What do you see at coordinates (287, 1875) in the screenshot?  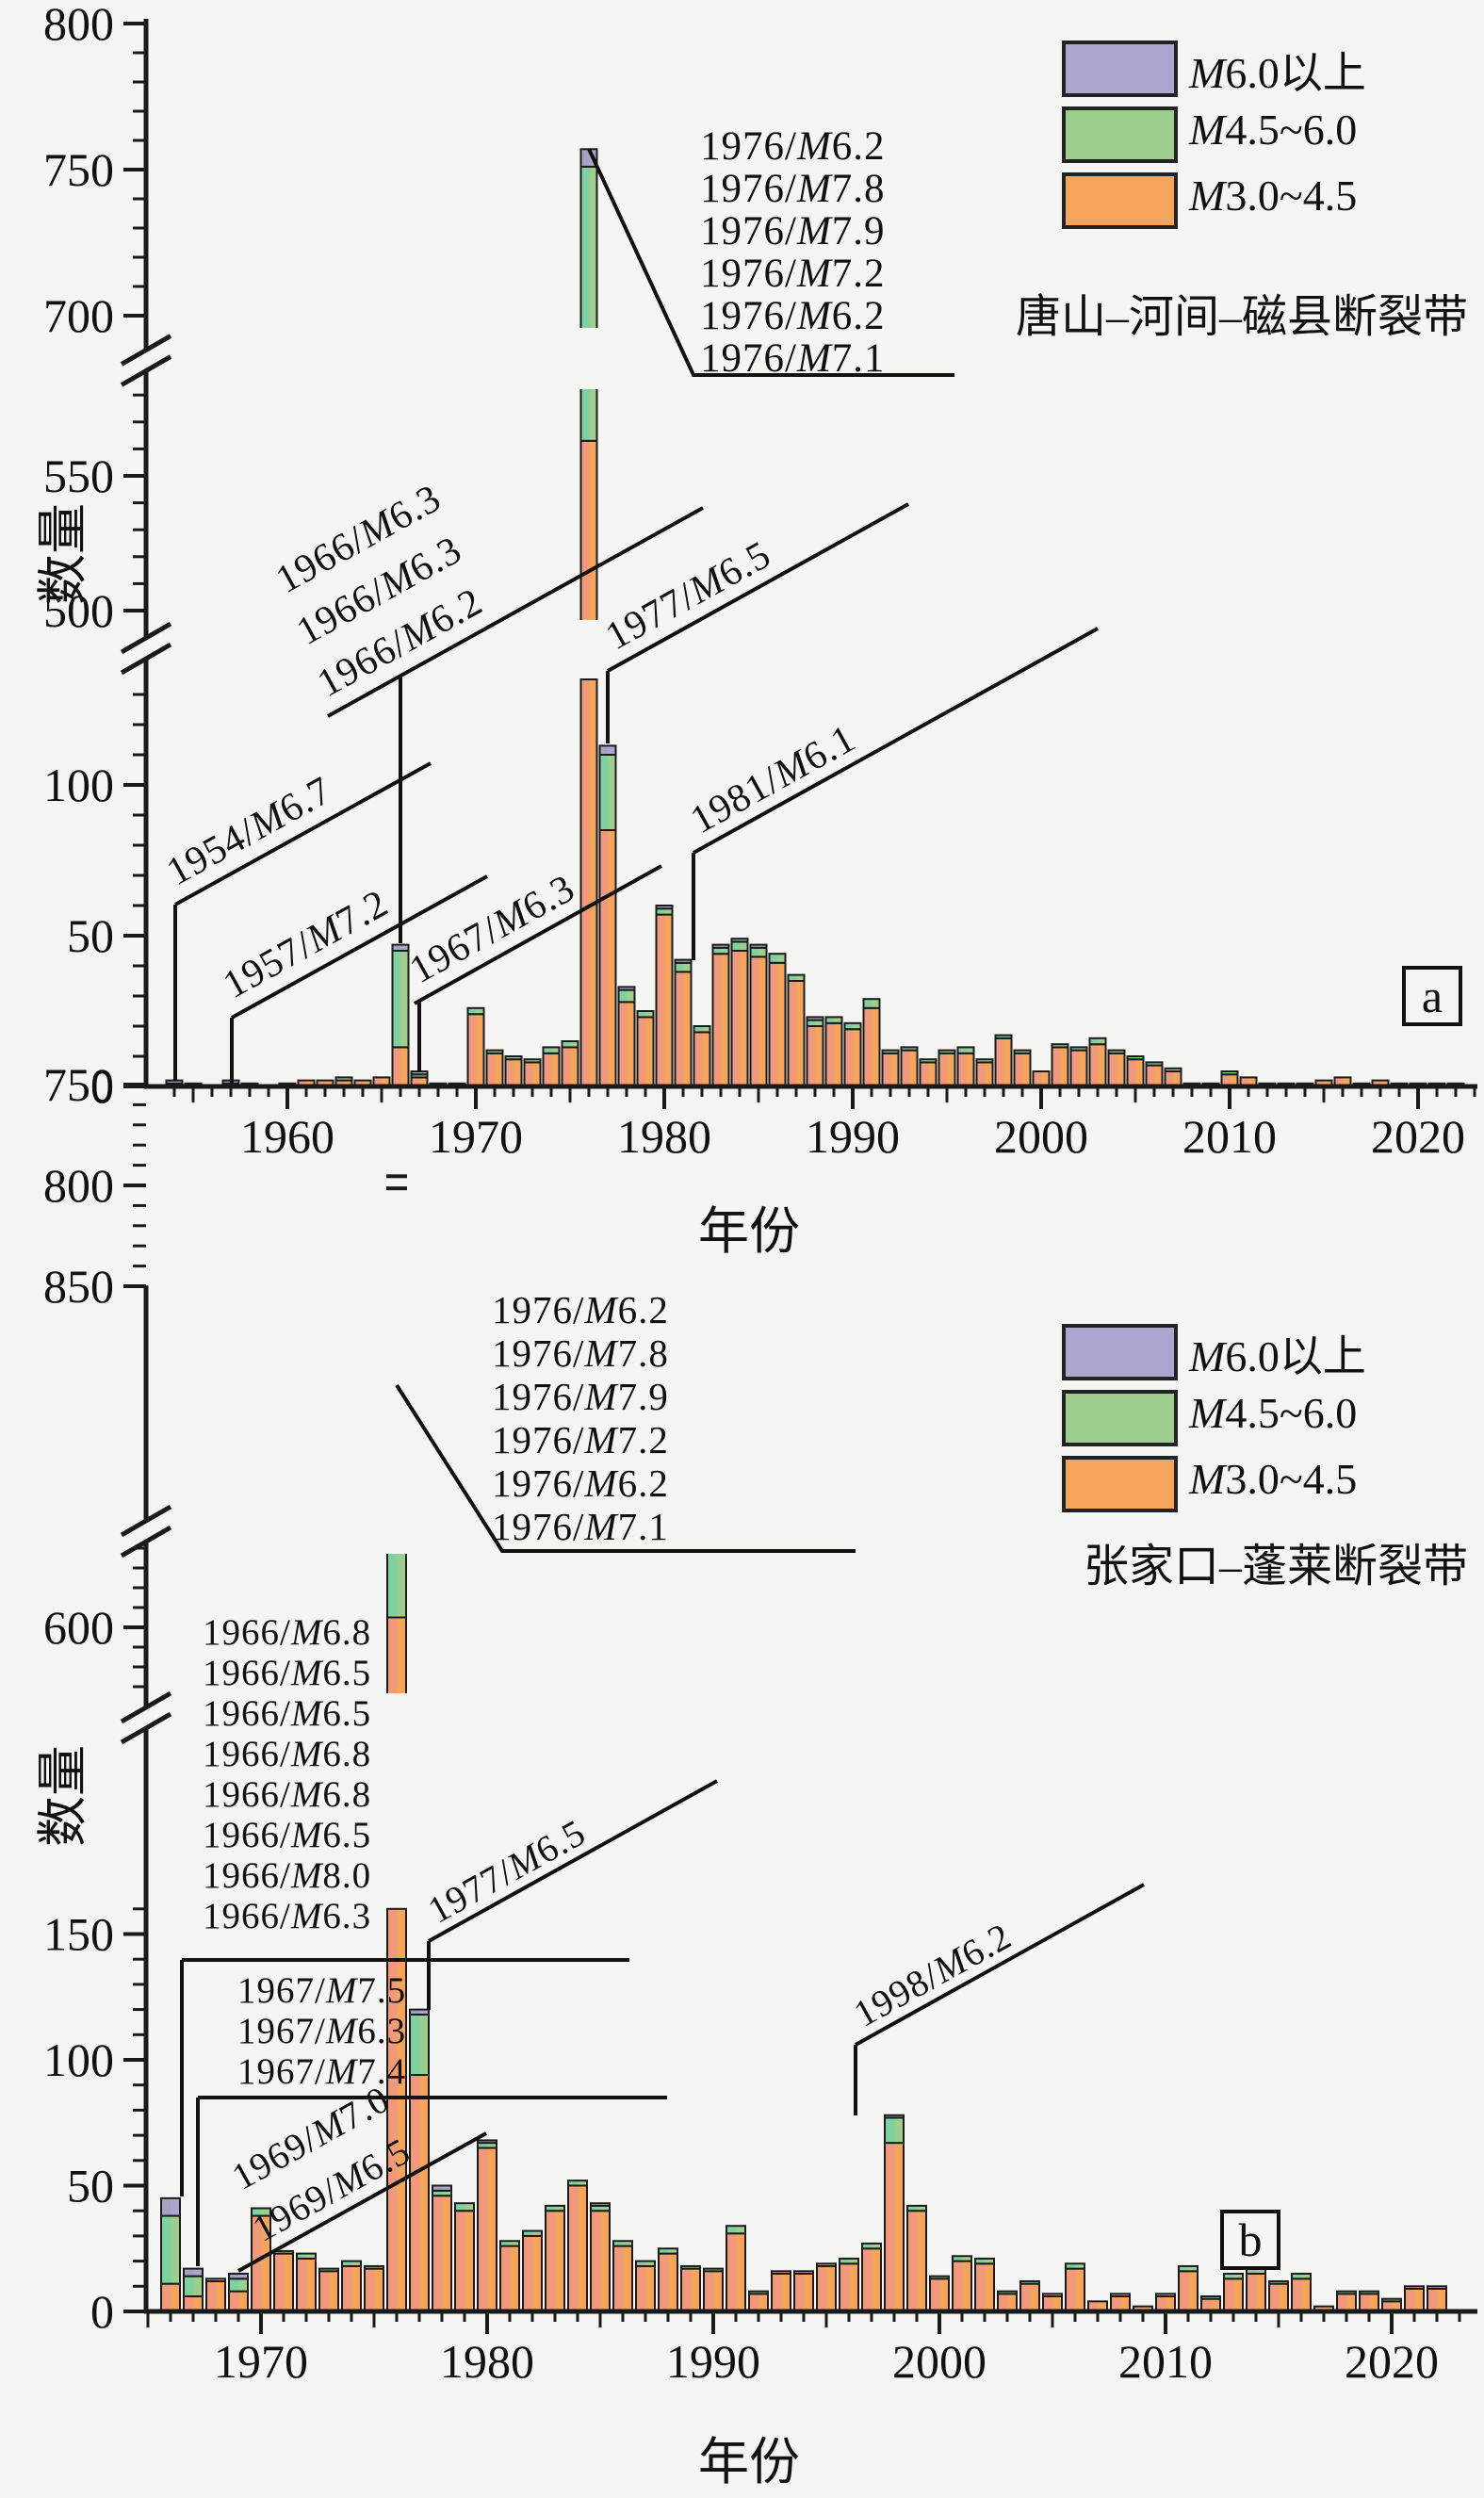 I see `annotation-1966-list: 1966/M8.0` at bounding box center [287, 1875].